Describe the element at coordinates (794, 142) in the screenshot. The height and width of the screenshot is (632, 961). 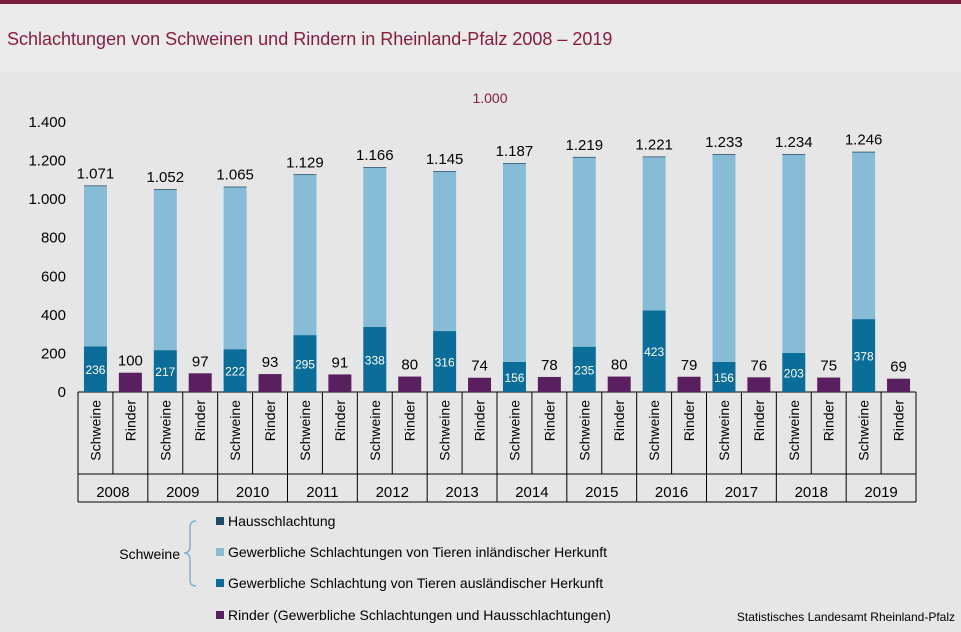
I see `data-label-schweine-total: 1.234` at that location.